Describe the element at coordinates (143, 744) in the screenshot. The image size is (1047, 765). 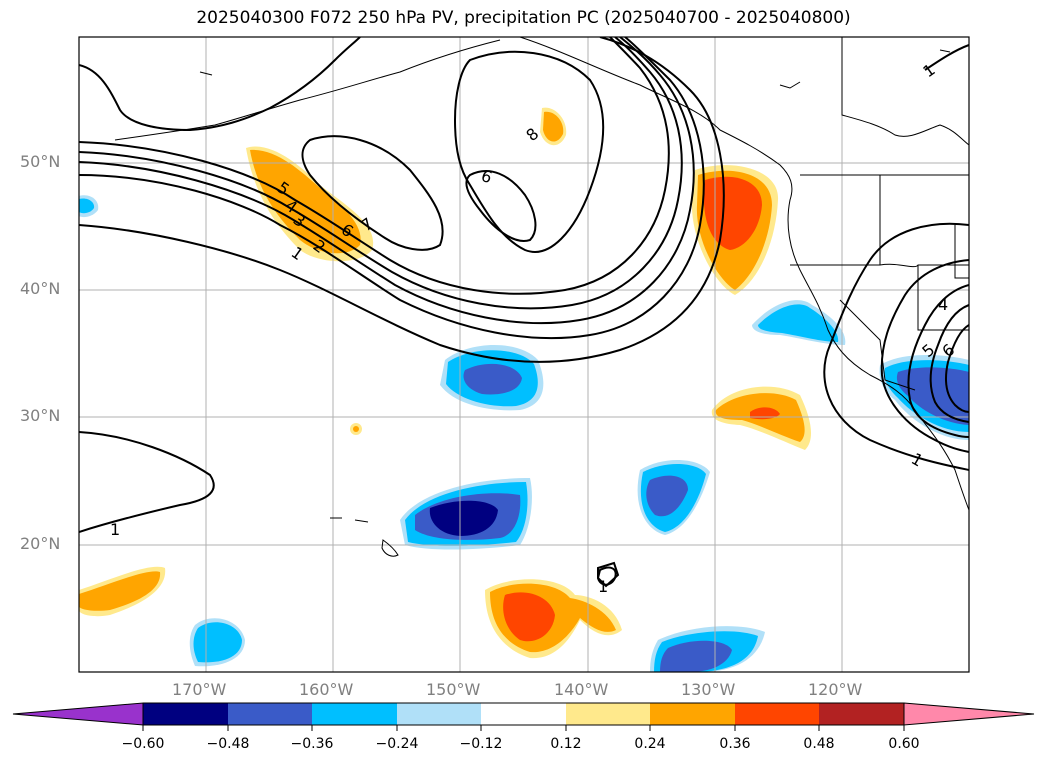
I see `colorbar-tick-label: −0.60` at that location.